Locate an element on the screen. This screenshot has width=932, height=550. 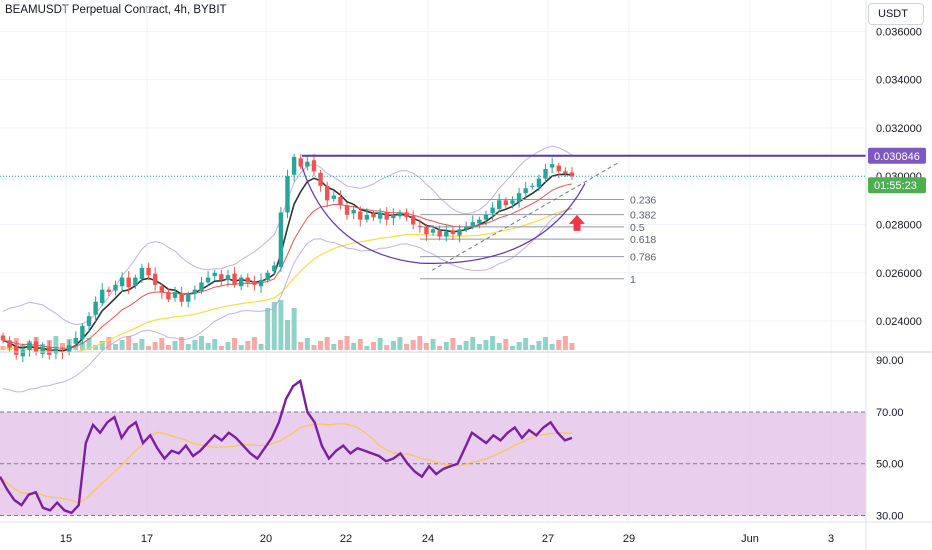
rsi-tick-label: 50.00 is located at coordinates (890, 465).